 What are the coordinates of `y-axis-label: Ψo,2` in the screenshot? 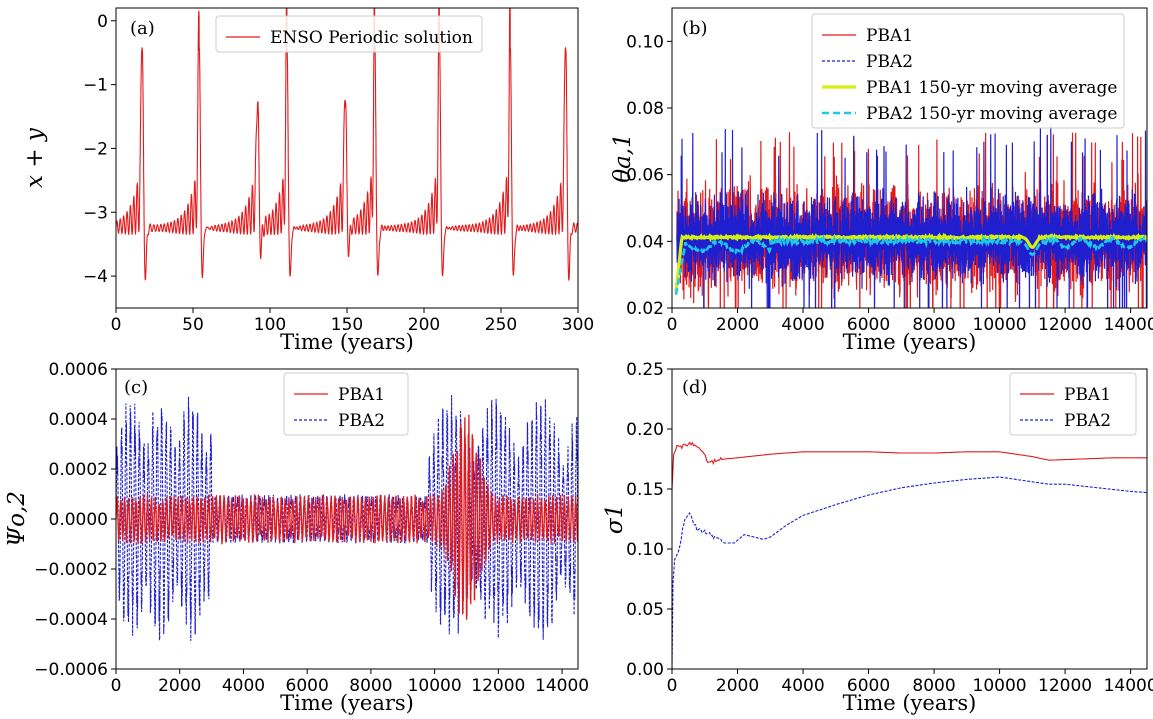 It's located at (17, 519).